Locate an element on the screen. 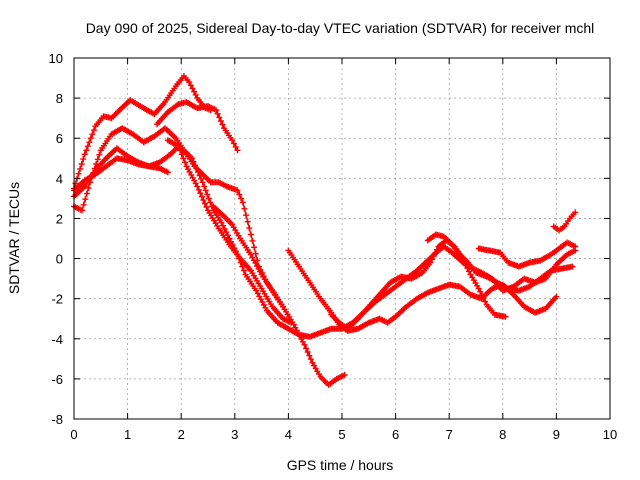 The width and height of the screenshot is (640, 480). y-tick-label: 4 is located at coordinates (59, 178).